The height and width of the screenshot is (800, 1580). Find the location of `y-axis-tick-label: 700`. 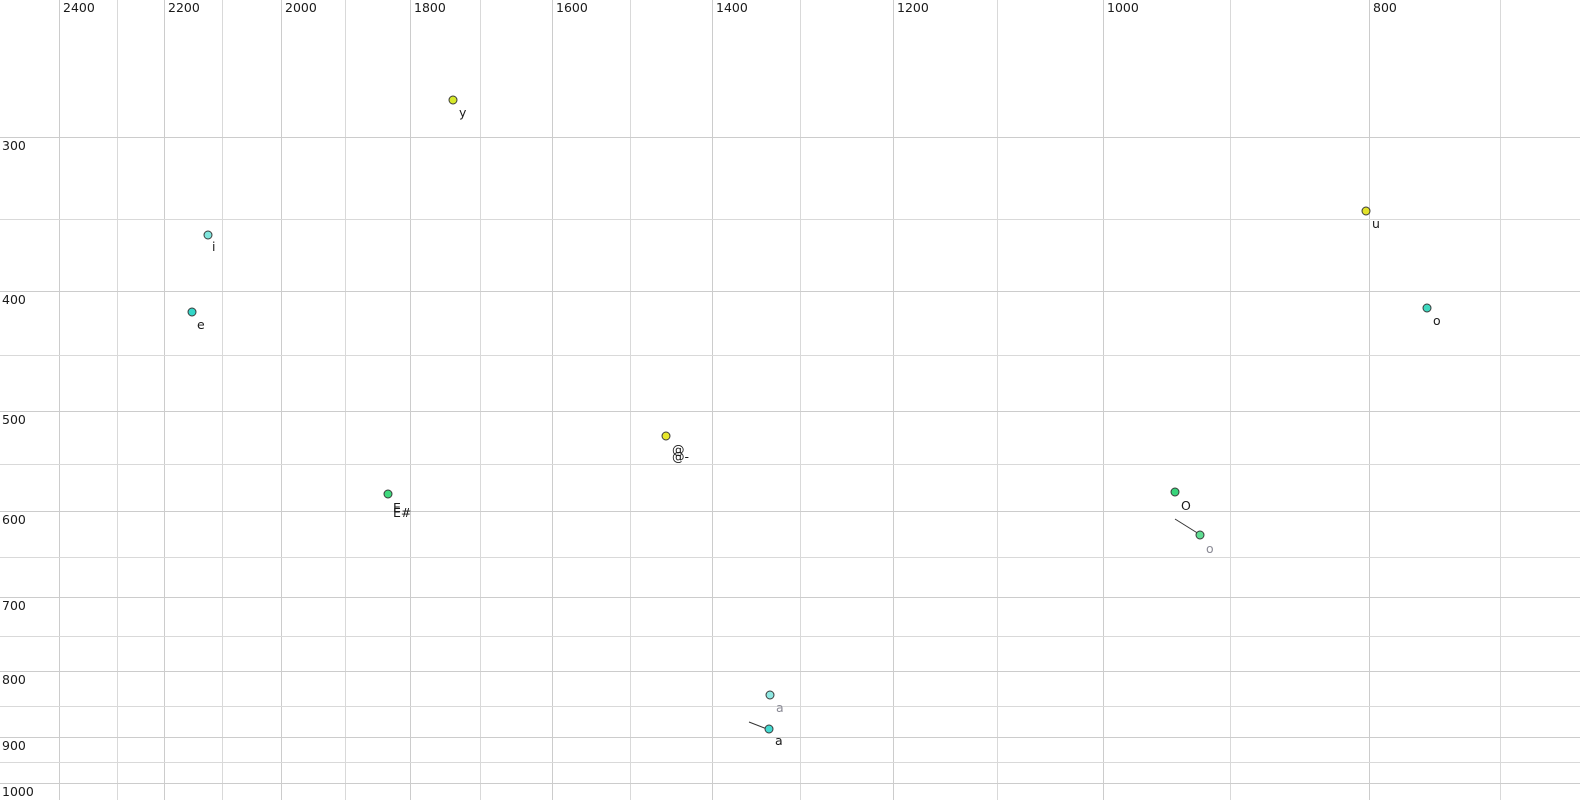

y-axis-tick-label: 700 is located at coordinates (14, 605).